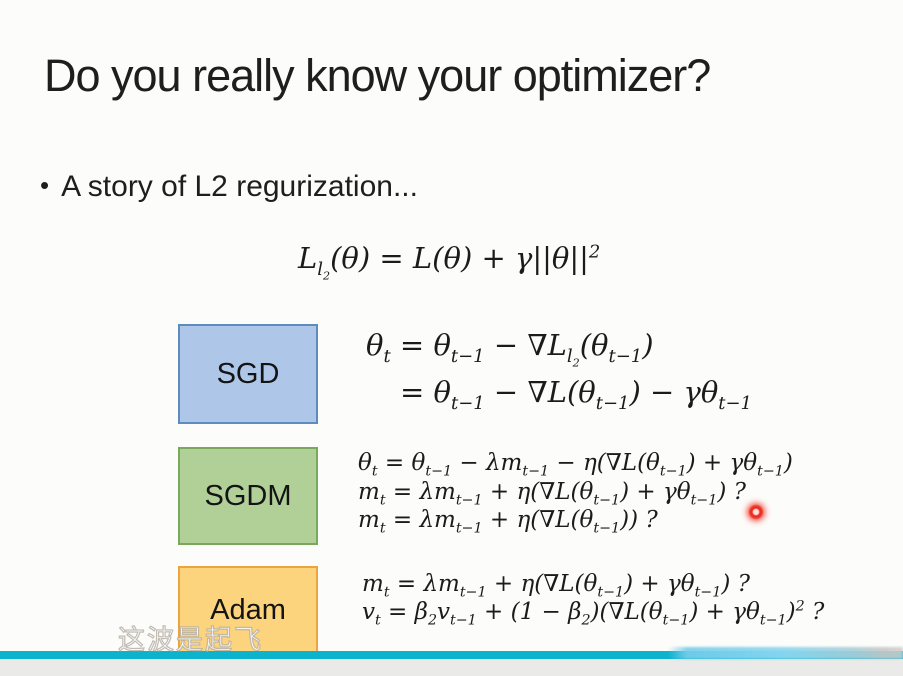  I want to click on adam-box: Adam, so click(248, 609).